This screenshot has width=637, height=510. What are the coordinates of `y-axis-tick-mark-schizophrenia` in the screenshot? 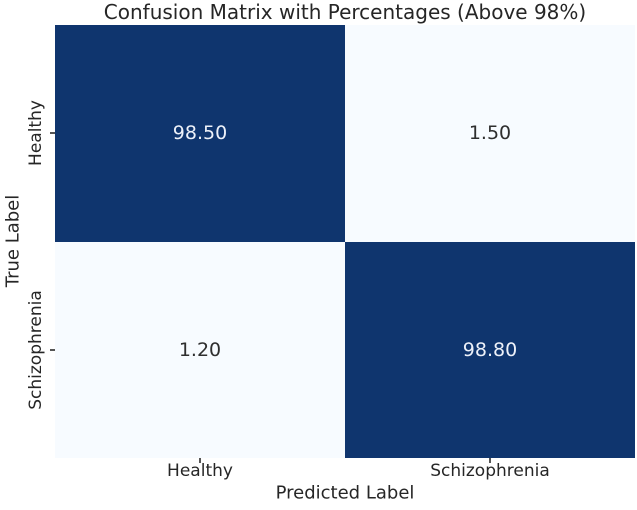 It's located at (52, 350).